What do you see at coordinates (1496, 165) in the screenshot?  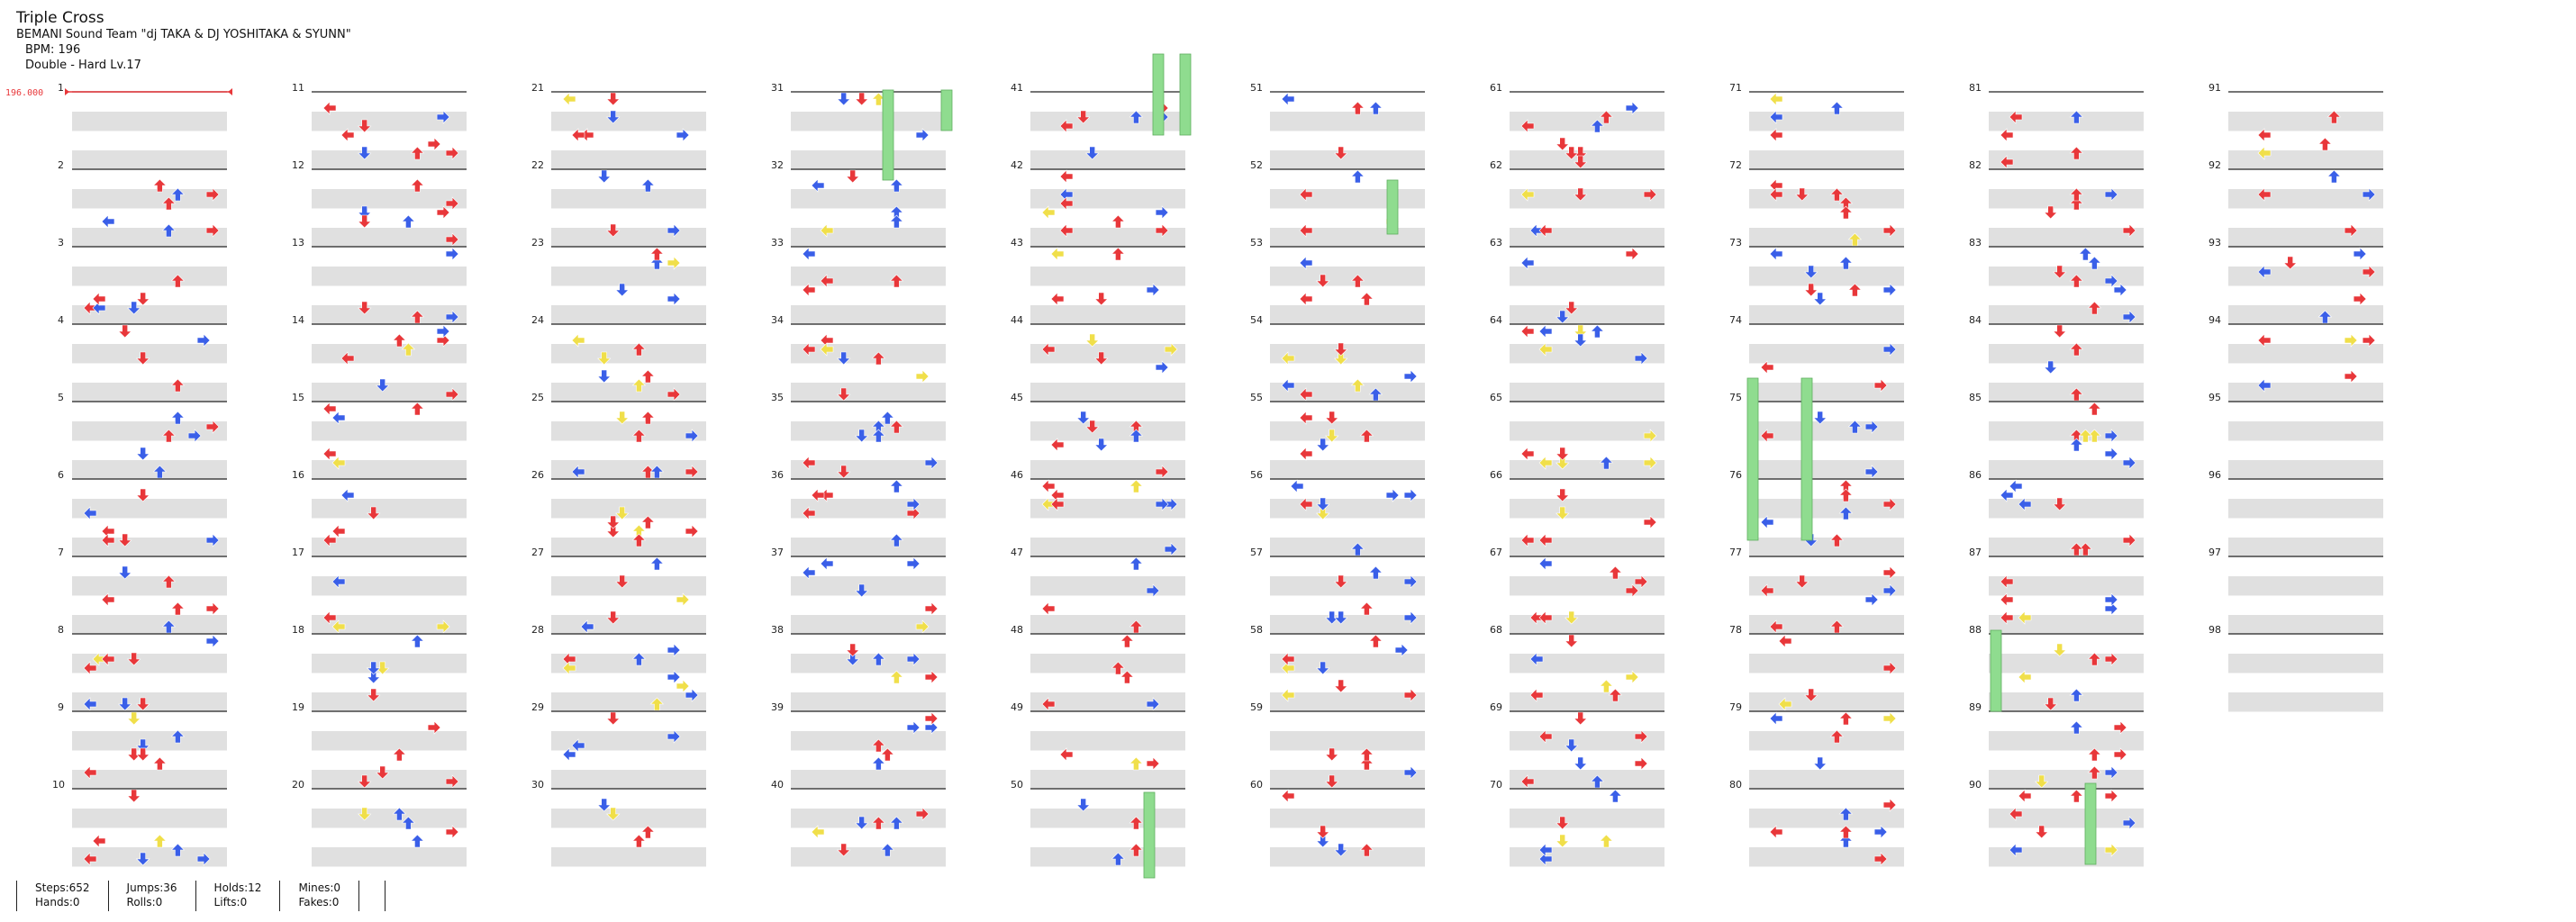 I see `measure-number: 62` at bounding box center [1496, 165].